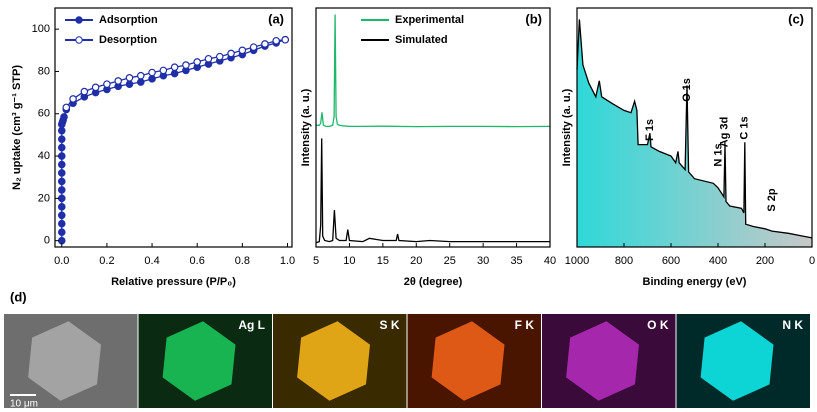  I want to click on panel-label: (d), so click(18, 296).